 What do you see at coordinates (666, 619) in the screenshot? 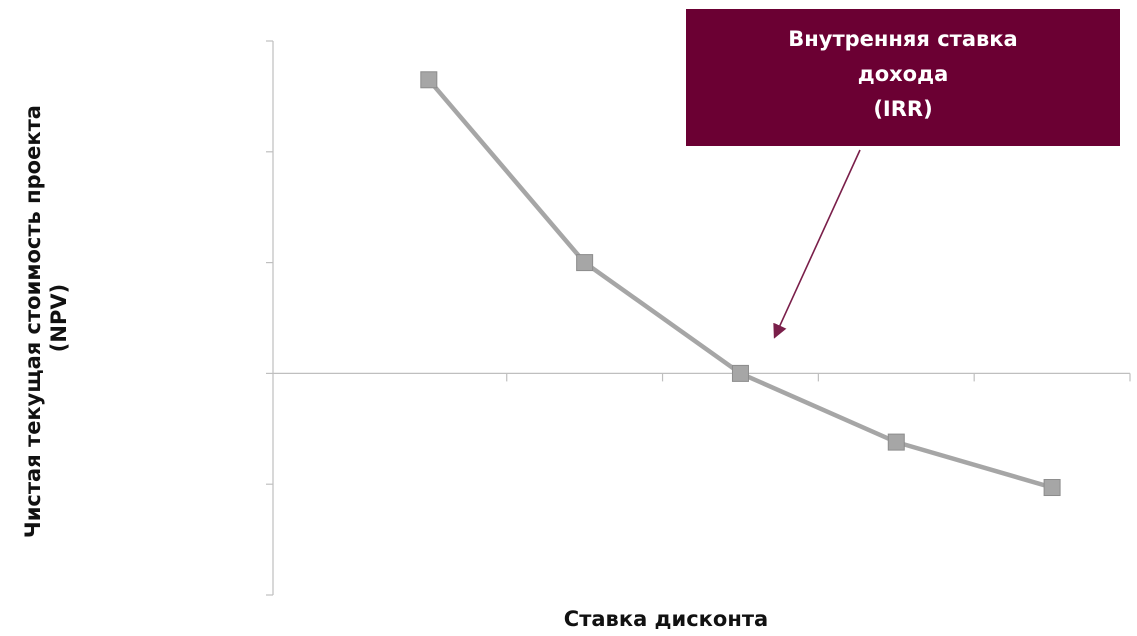
I see `x-axis-title: Ставка дисконта` at bounding box center [666, 619].